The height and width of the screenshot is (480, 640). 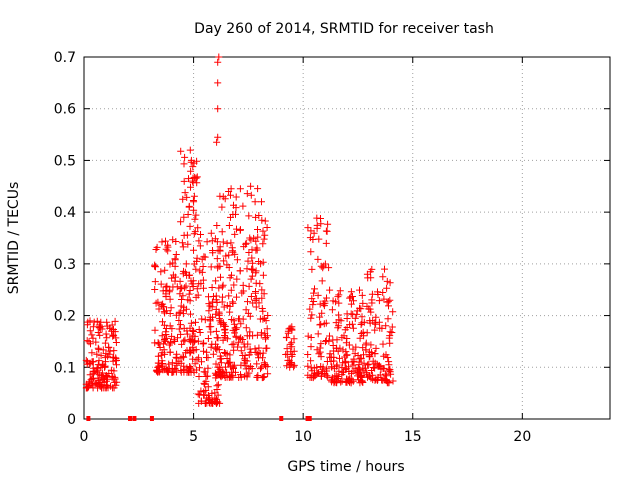 I want to click on y-tick-label: 0.6, so click(x=65, y=110).